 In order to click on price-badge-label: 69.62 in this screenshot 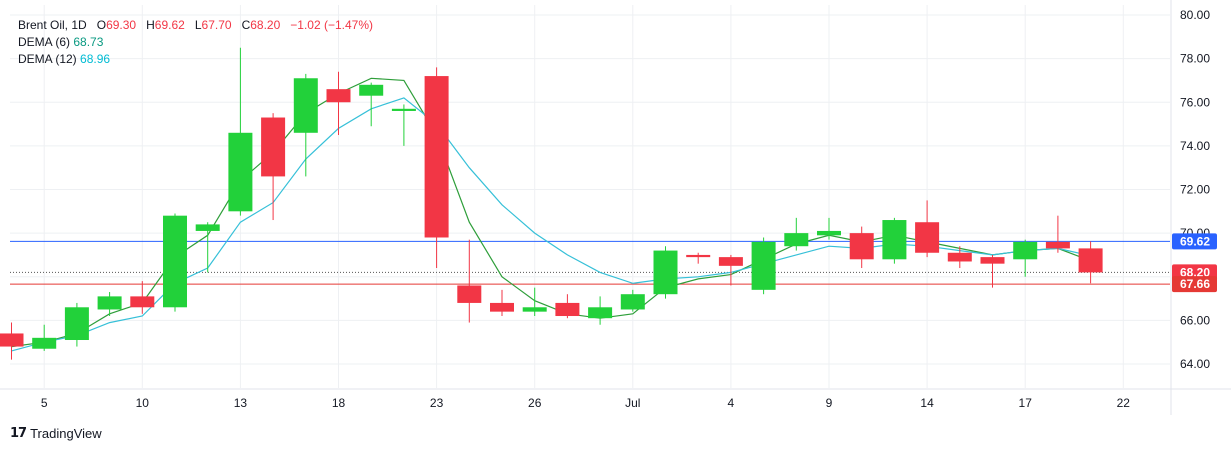, I will do `click(1195, 241)`.